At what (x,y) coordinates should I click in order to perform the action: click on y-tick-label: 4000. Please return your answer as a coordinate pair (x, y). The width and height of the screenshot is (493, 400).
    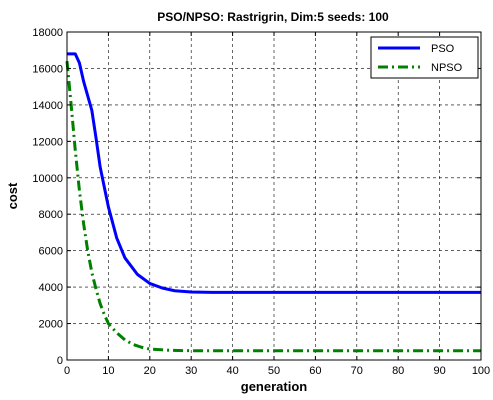
    Looking at the image, I should click on (51, 288).